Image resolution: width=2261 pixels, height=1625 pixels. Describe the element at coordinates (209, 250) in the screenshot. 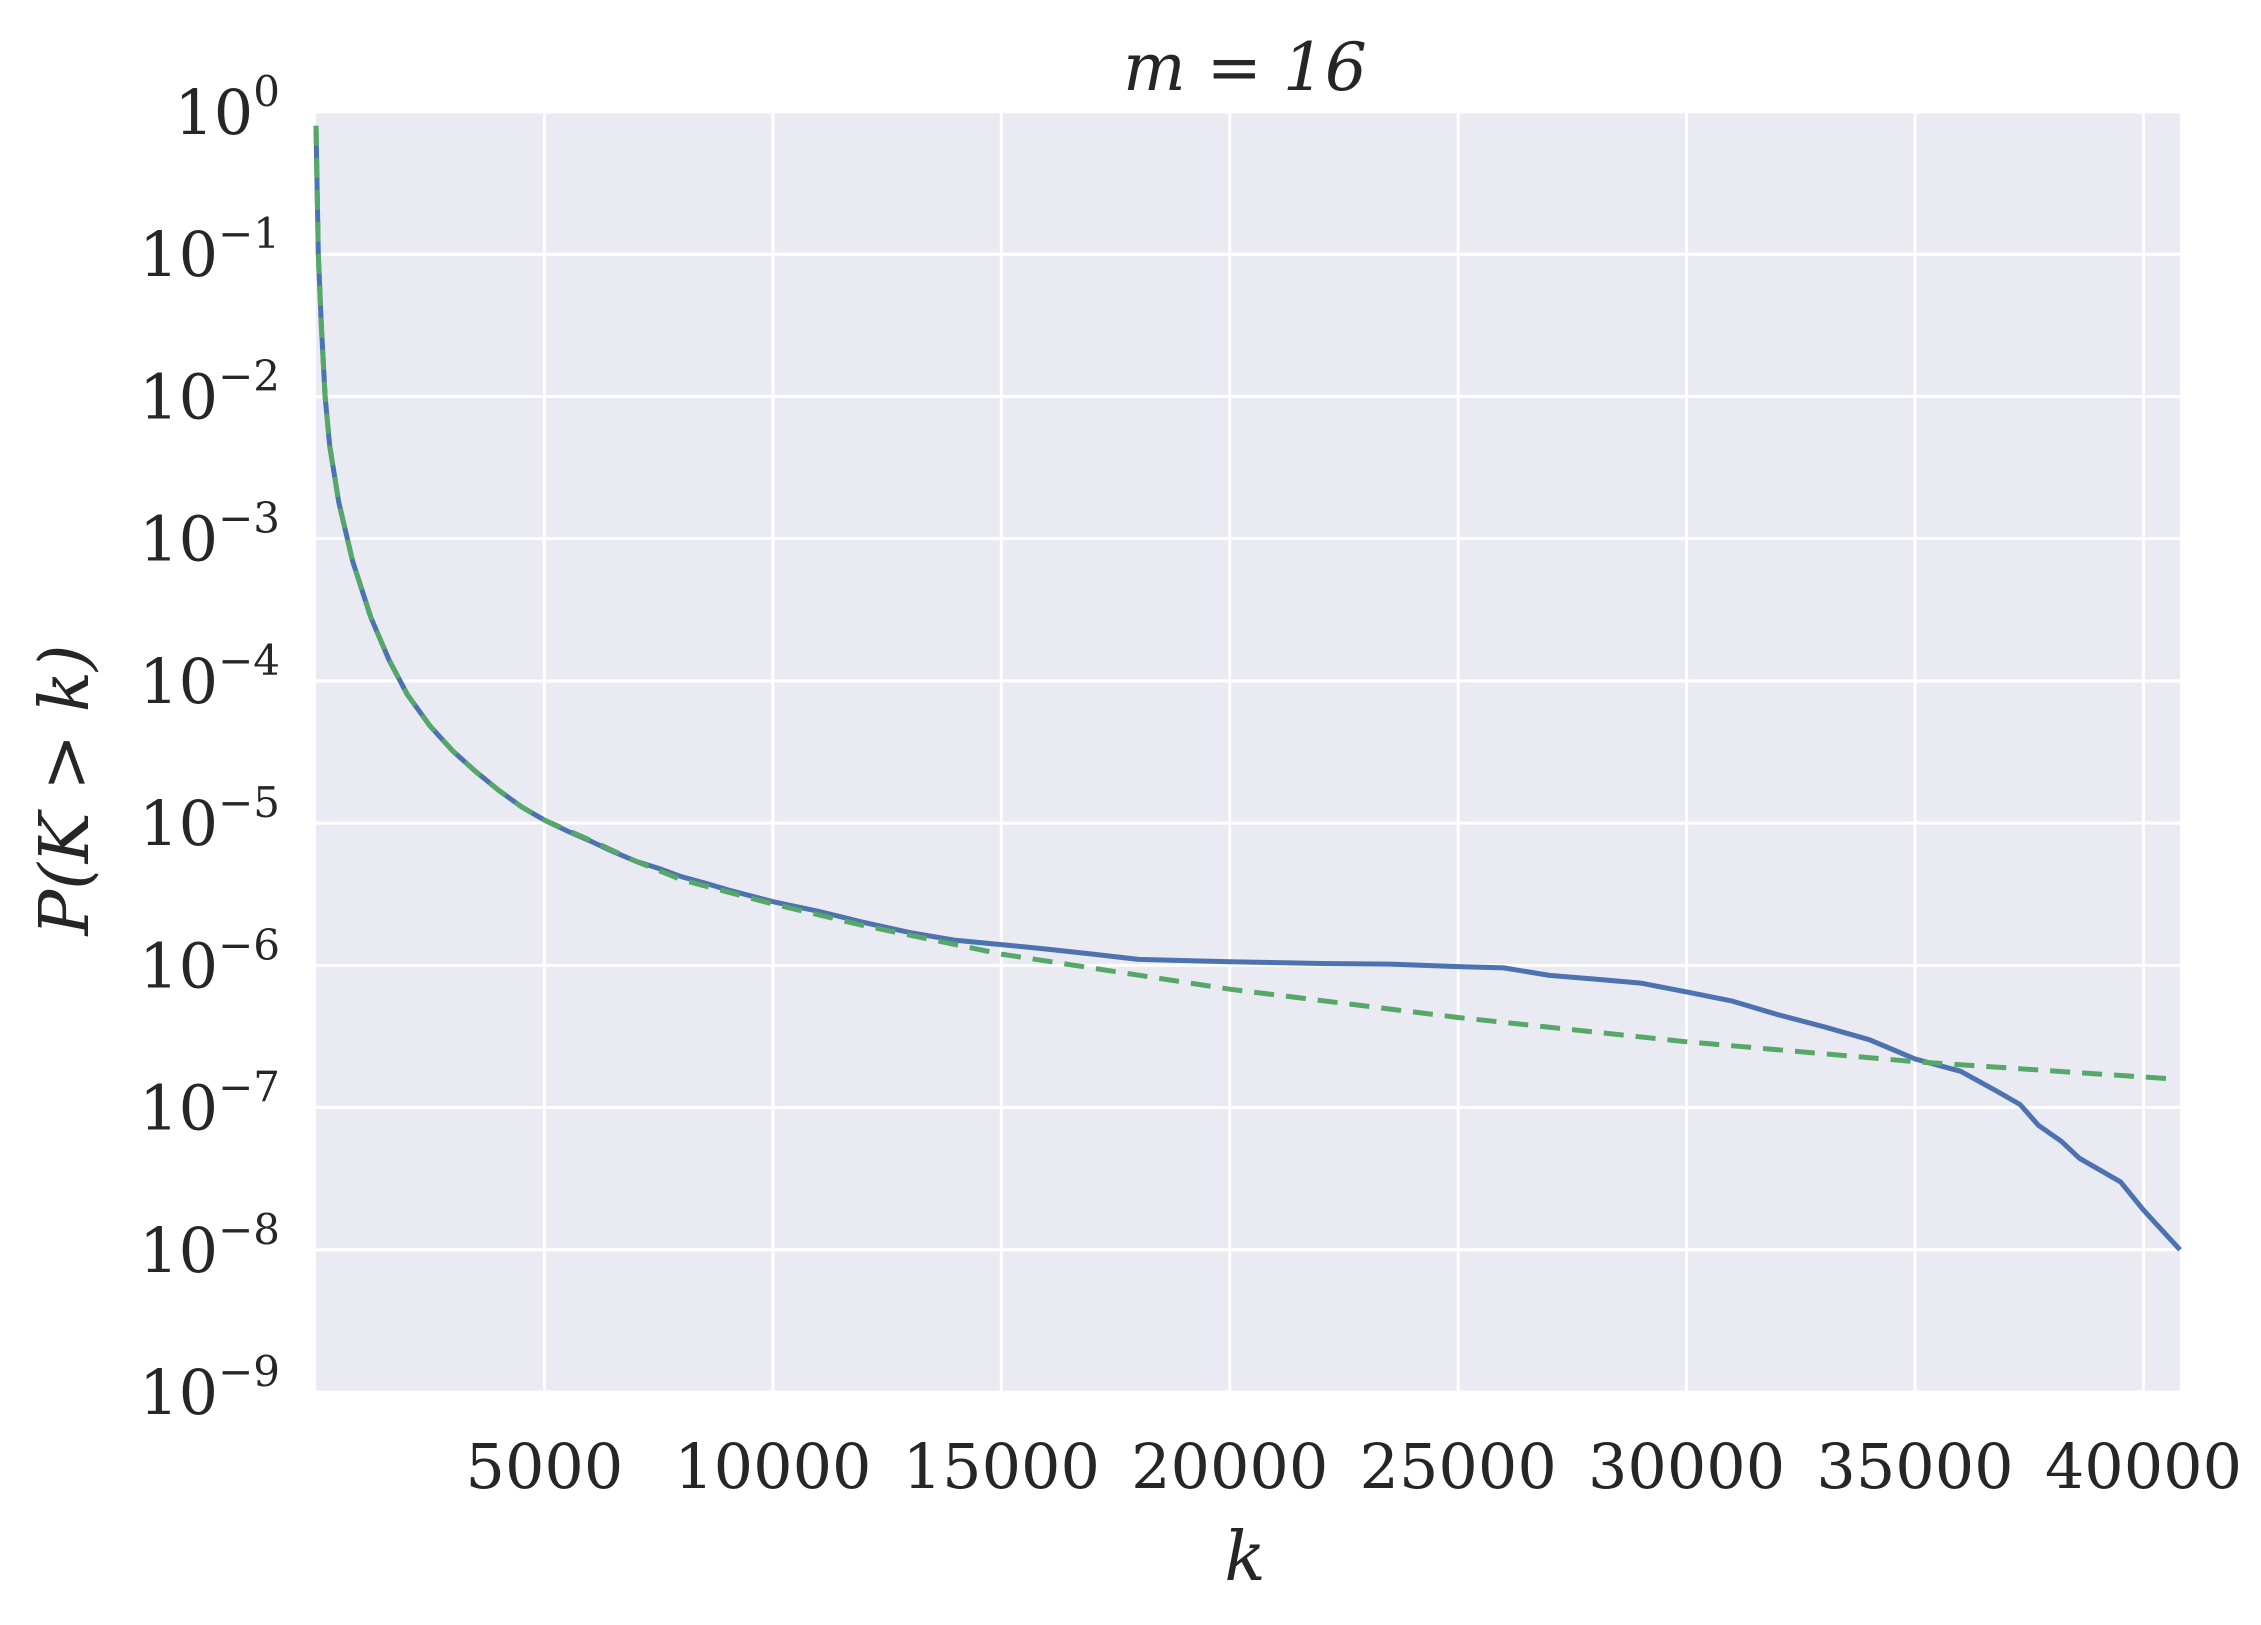

I see `y-tick-label: 10⁻¹` at that location.